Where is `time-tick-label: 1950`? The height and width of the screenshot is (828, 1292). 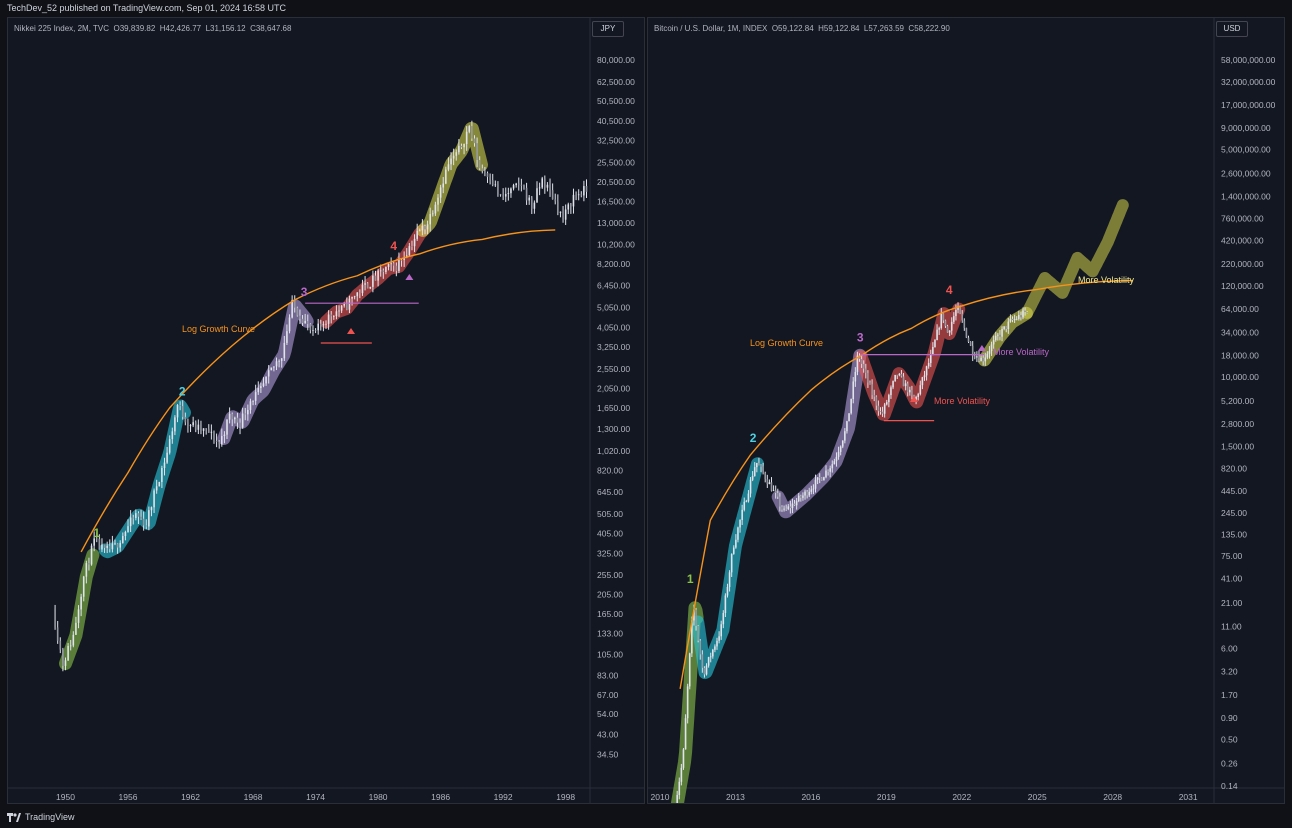 time-tick-label: 1950 is located at coordinates (65, 797).